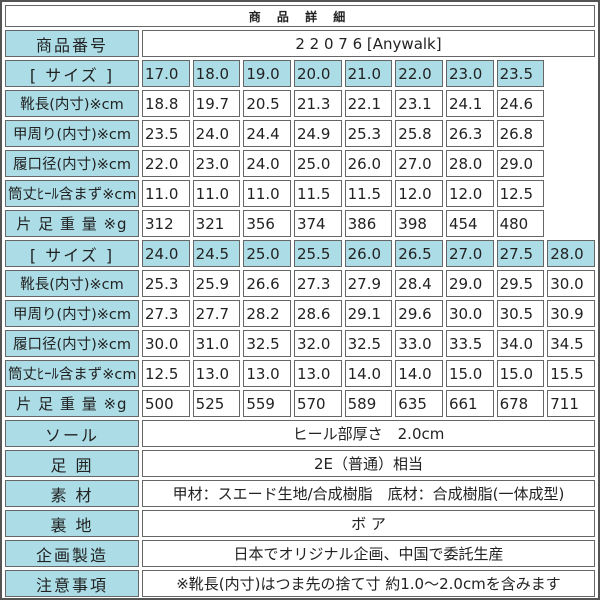 The width and height of the screenshot is (600, 600). Describe the element at coordinates (216, 163) in the screenshot. I see `value-cell: 23.0` at that location.